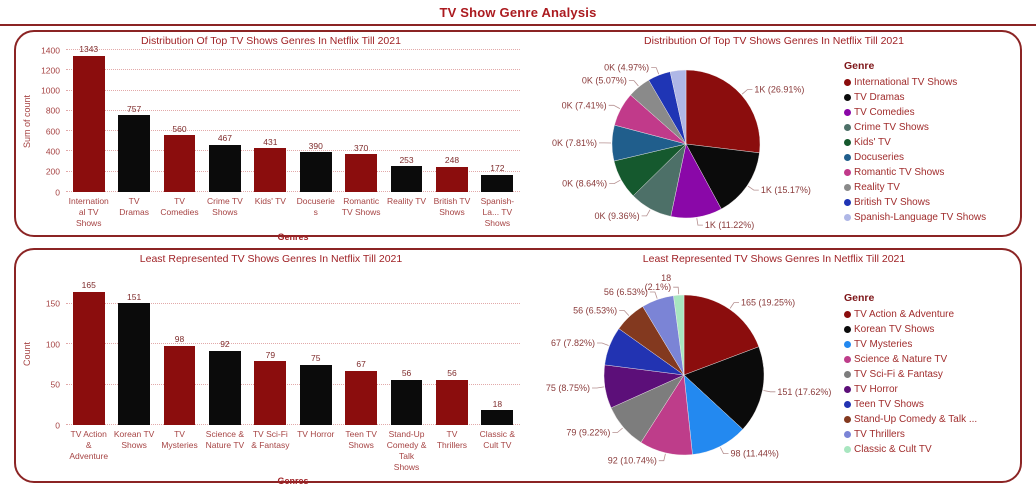 The height and width of the screenshot is (486, 1036). I want to click on legend-item: British TV Shows, so click(927, 202).